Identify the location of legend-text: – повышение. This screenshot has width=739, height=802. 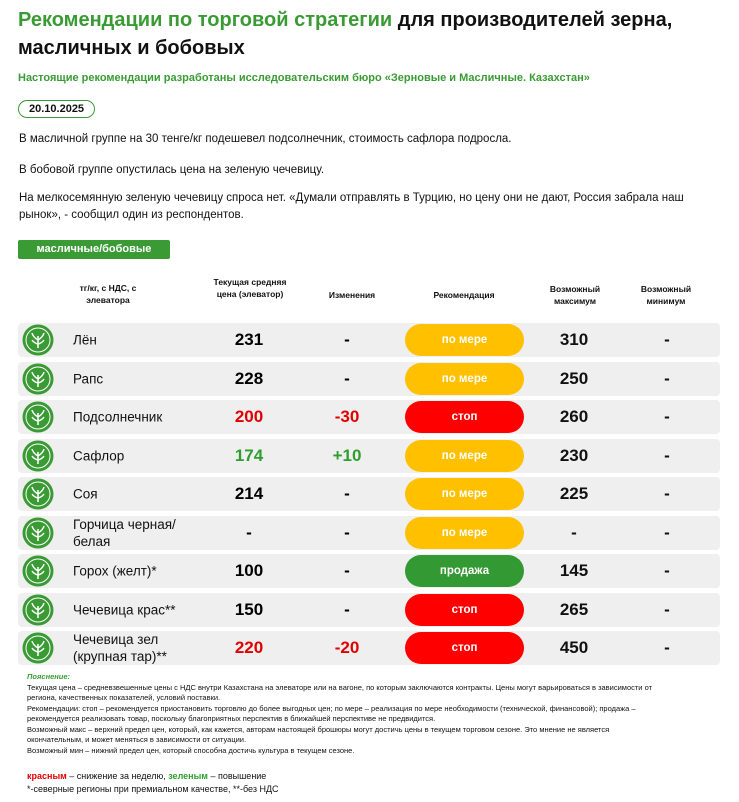
(237, 776).